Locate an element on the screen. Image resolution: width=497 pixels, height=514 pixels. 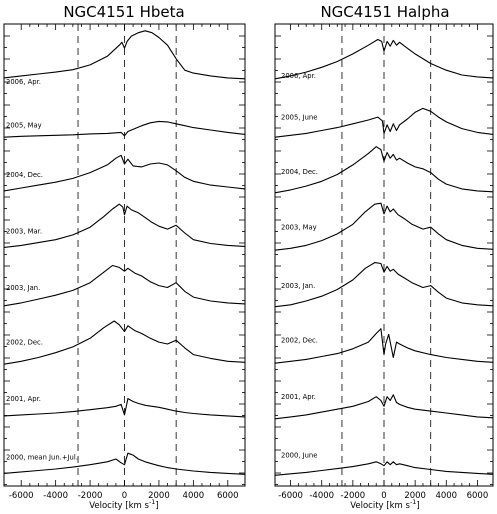
hbeta-epoch-label: 2002, Dec. is located at coordinates (24, 343).